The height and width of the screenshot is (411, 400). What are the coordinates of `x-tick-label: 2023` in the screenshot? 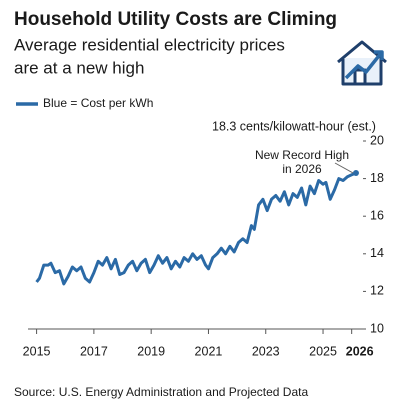 It's located at (266, 351).